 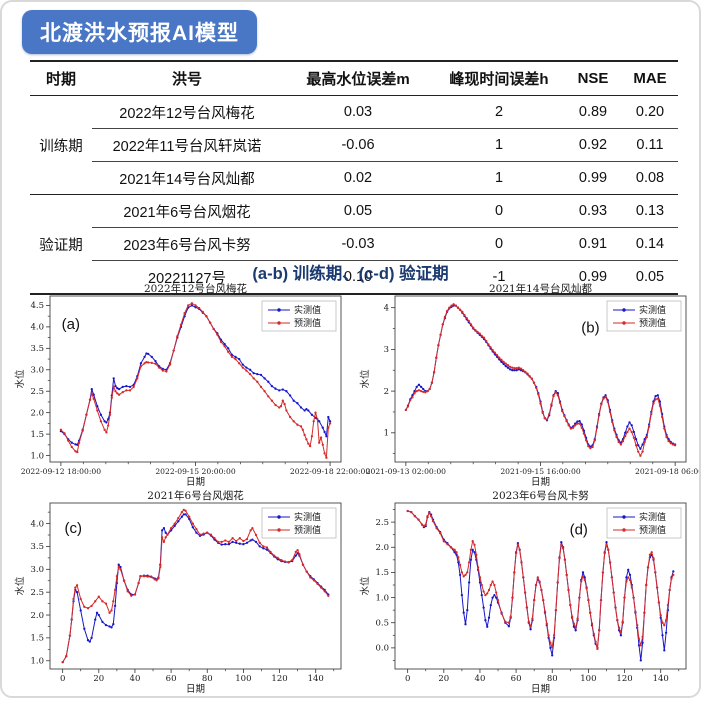 I want to click on predicted-series, so click(x=540, y=380).